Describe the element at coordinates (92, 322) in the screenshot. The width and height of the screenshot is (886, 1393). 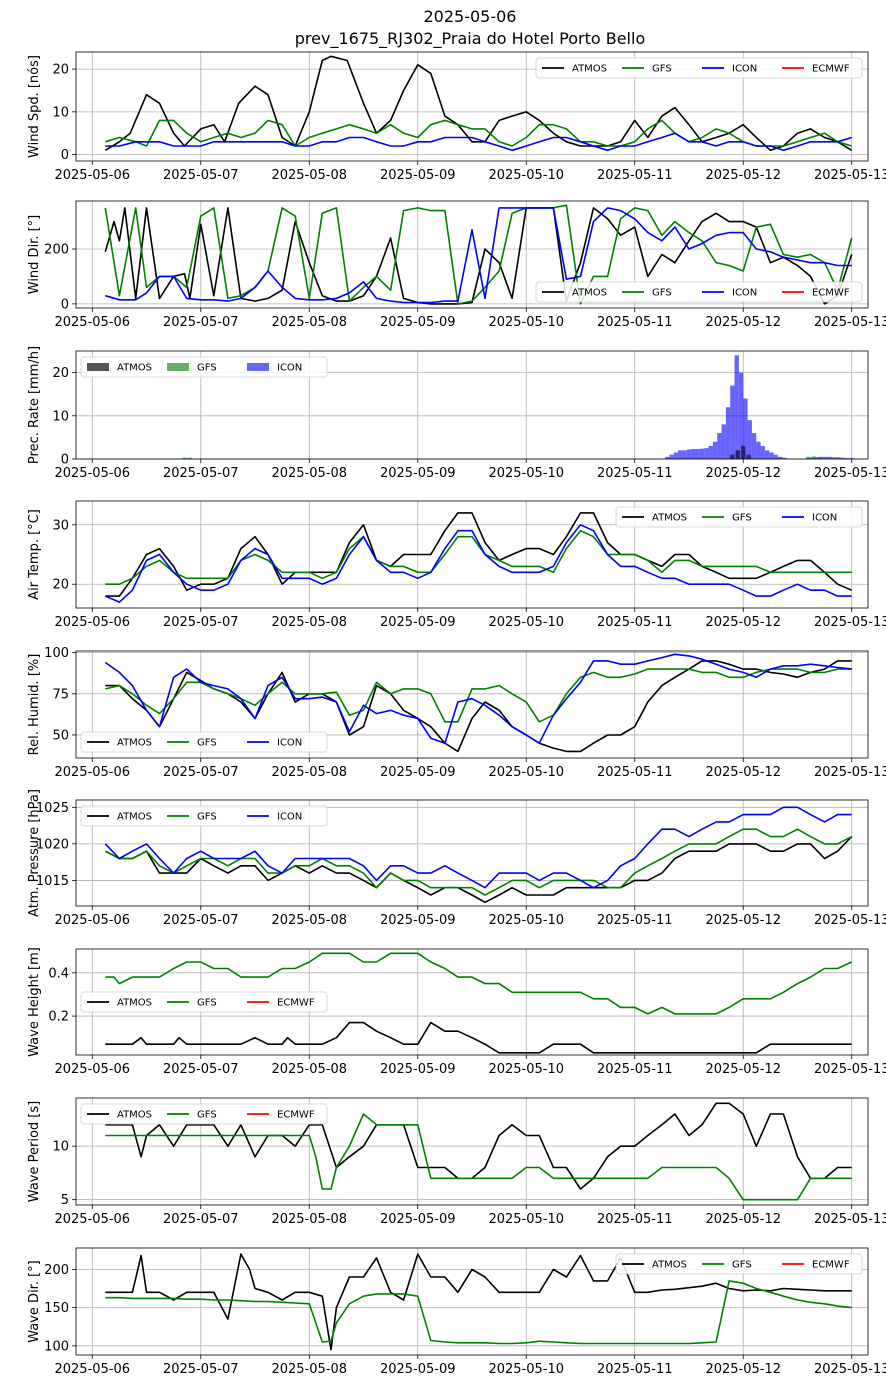
I see `x-tick-label: 2025-05-06` at that location.